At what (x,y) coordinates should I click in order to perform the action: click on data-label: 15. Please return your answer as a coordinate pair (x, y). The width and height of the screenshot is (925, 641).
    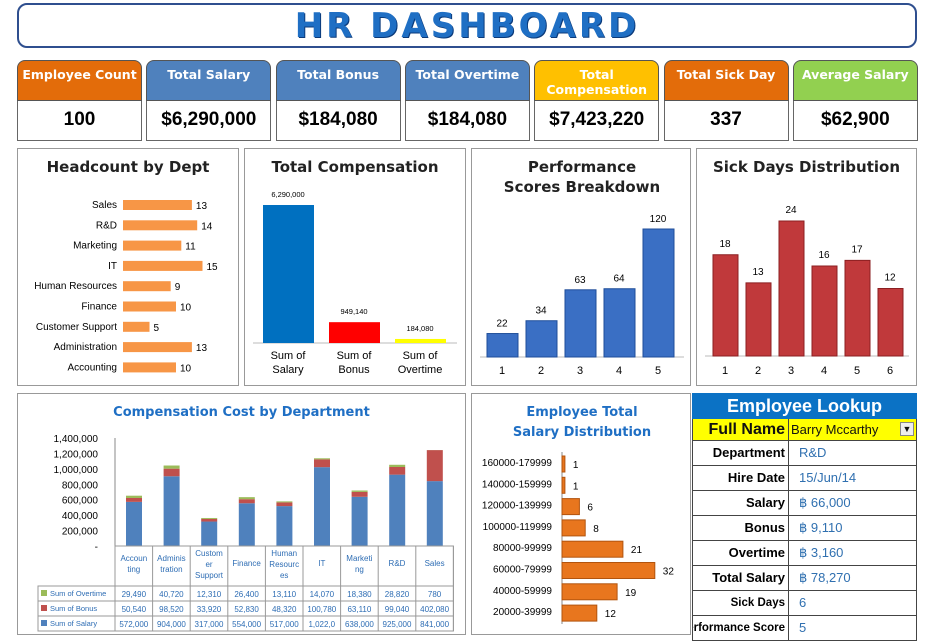
    Looking at the image, I should click on (213, 267).